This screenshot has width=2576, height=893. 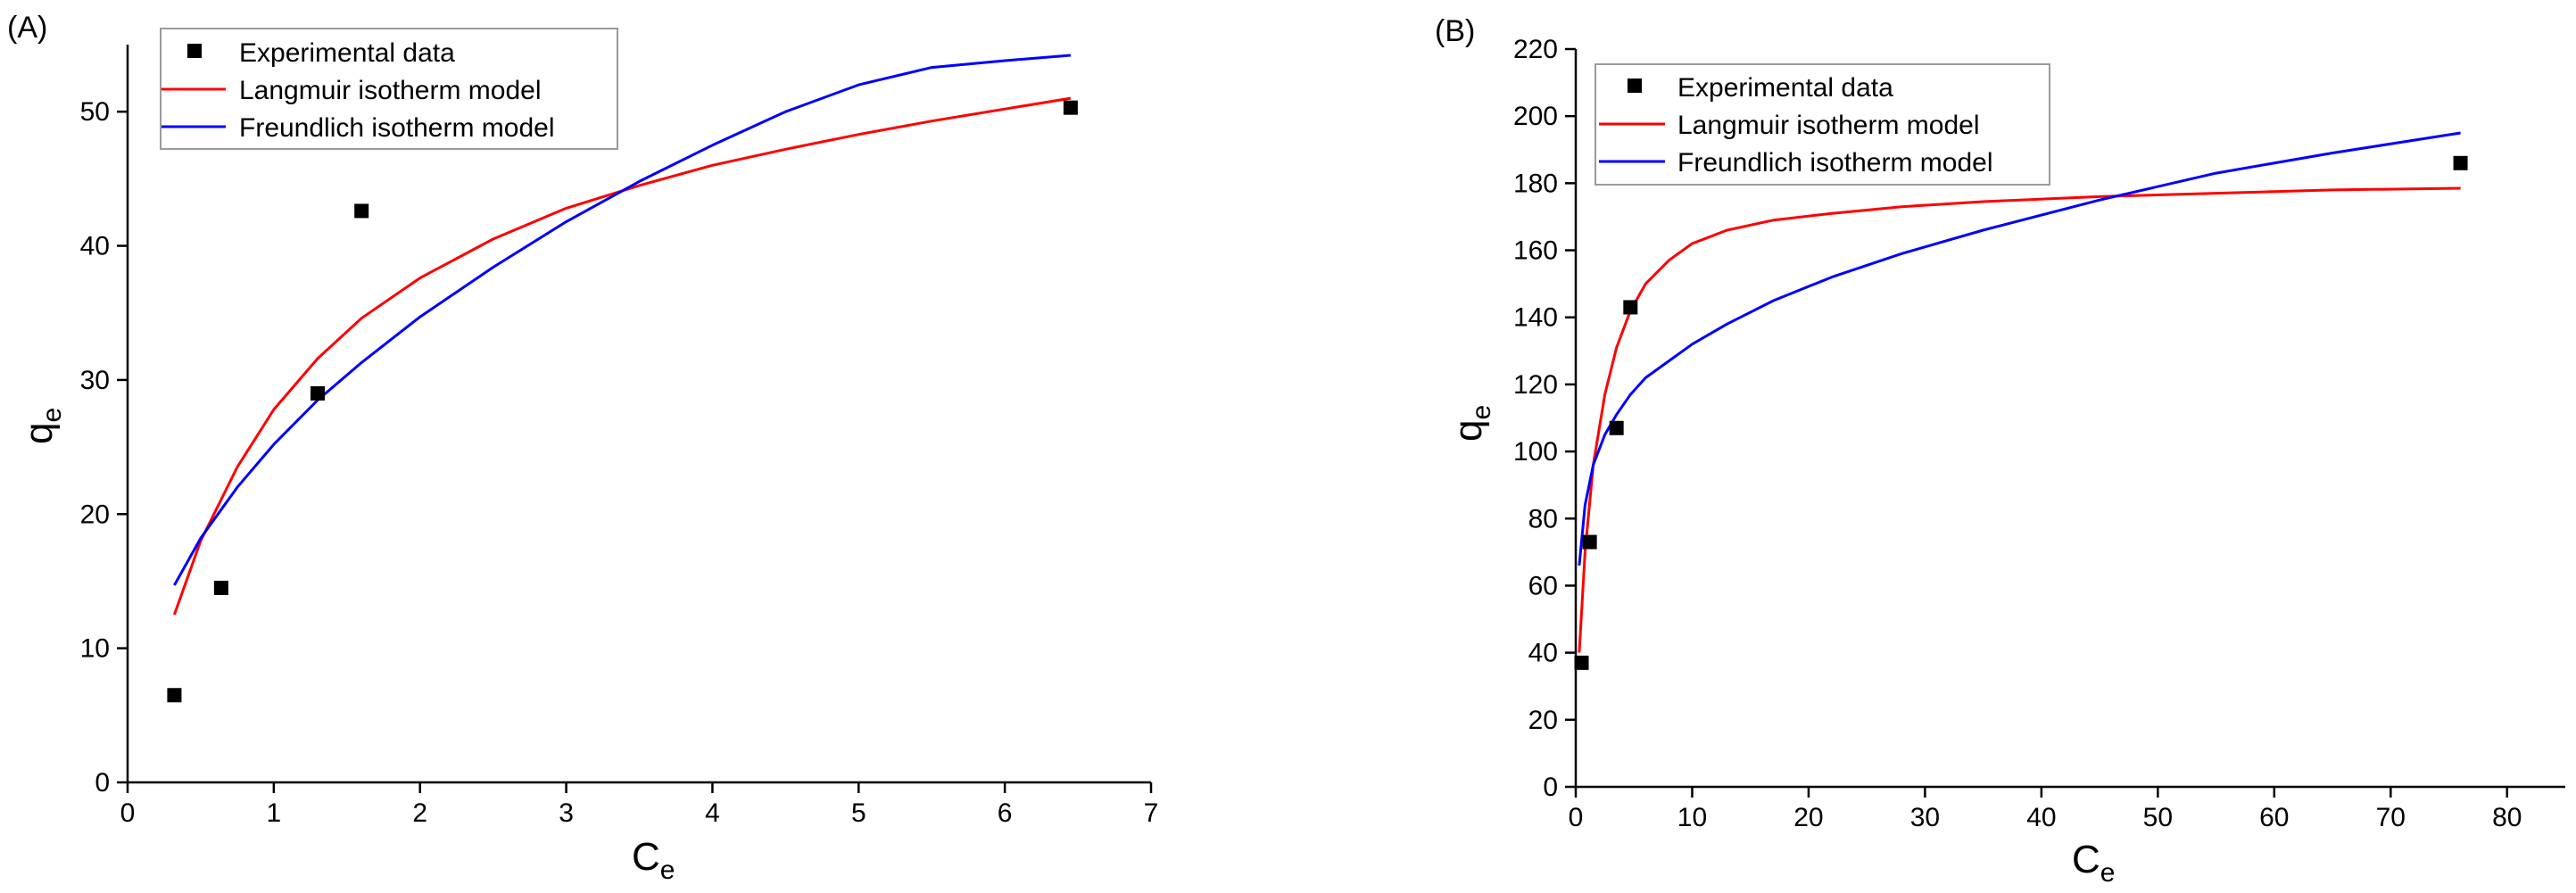 I want to click on panel-a-x-axis-label: Ce, so click(x=653, y=860).